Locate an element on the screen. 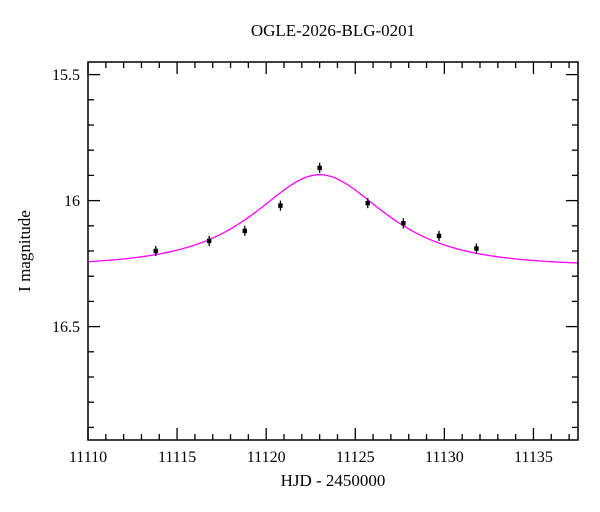  x-tick-label: 11120 is located at coordinates (266, 457).